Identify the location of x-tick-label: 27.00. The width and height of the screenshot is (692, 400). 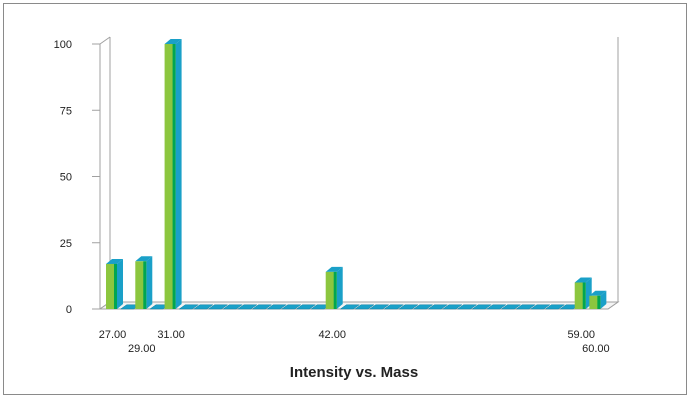
(113, 335).